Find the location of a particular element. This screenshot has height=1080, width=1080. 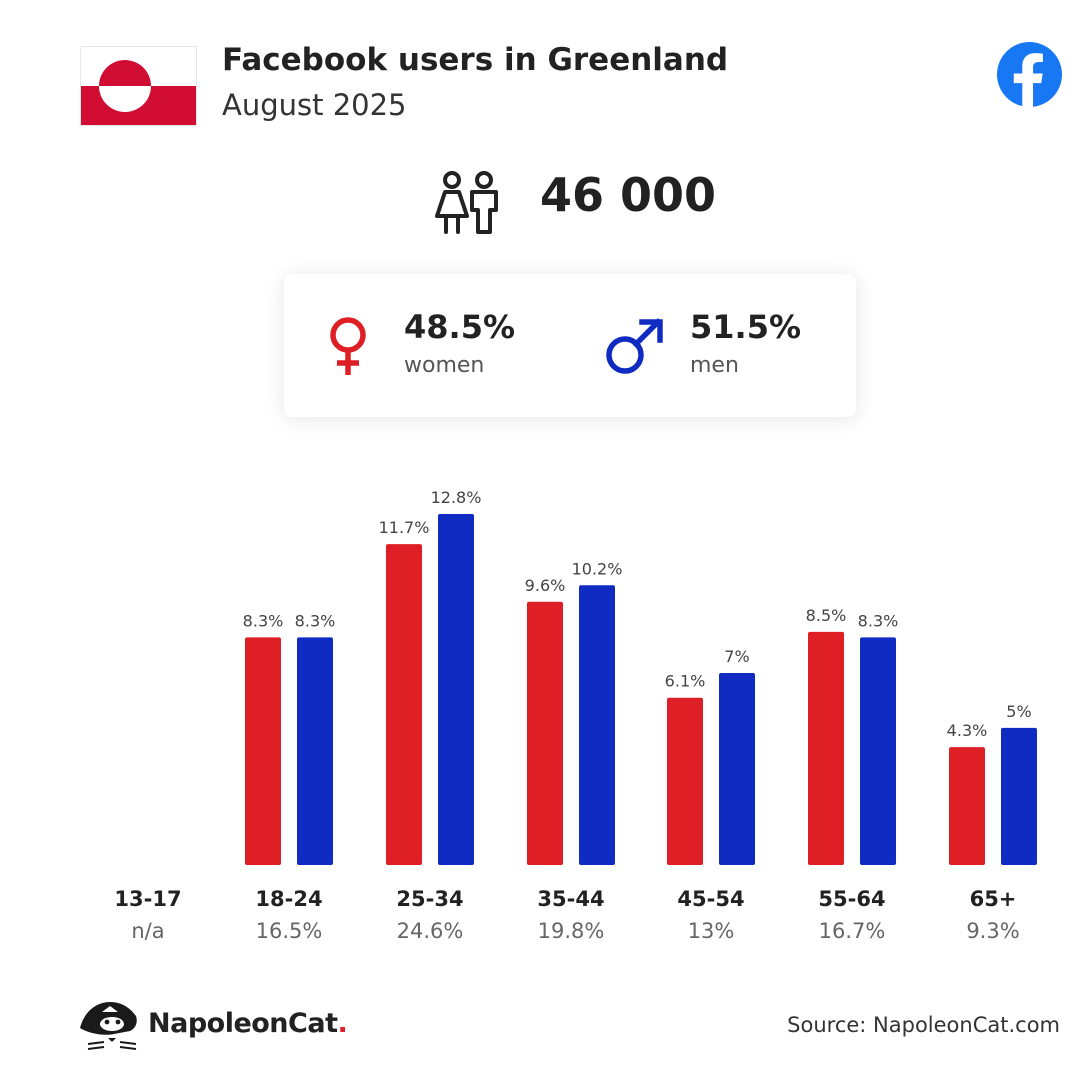

people-icon is located at coordinates (466, 202).